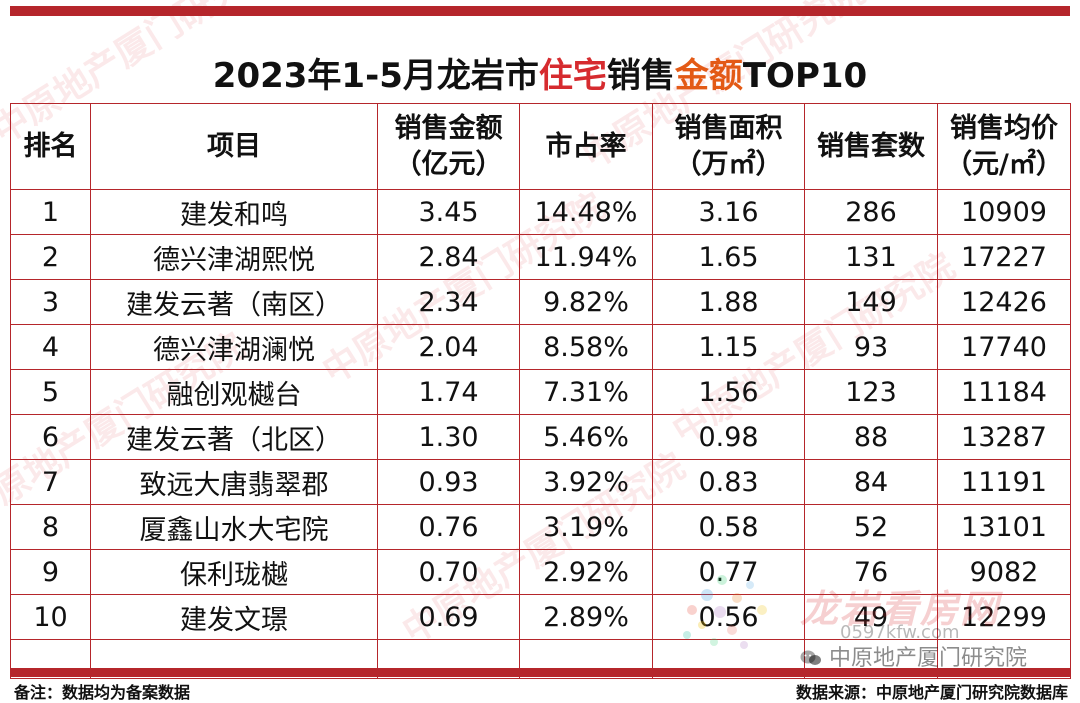 The height and width of the screenshot is (703, 1080). Describe the element at coordinates (234, 617) in the screenshot. I see `cell-project: 建发文璟` at that location.